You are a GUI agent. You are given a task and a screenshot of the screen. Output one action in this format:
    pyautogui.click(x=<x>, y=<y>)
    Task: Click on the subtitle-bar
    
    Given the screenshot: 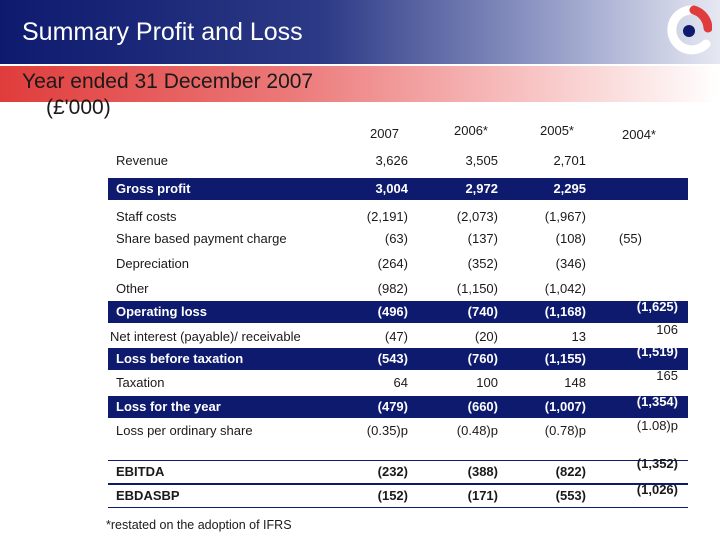 What is the action you would take?
    pyautogui.click(x=360, y=84)
    